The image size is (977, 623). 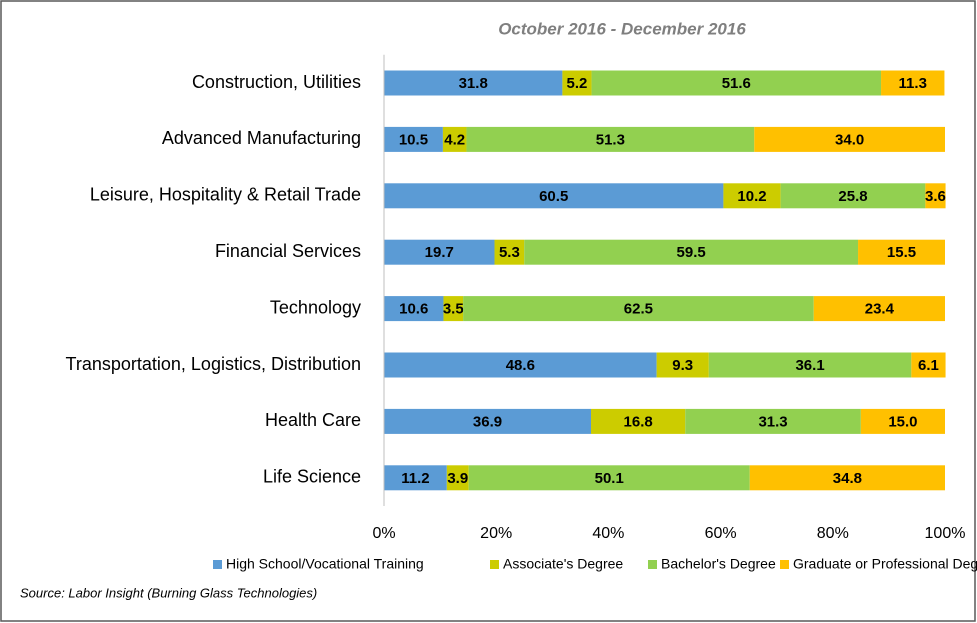 I want to click on data-label: 51.6, so click(x=736, y=83).